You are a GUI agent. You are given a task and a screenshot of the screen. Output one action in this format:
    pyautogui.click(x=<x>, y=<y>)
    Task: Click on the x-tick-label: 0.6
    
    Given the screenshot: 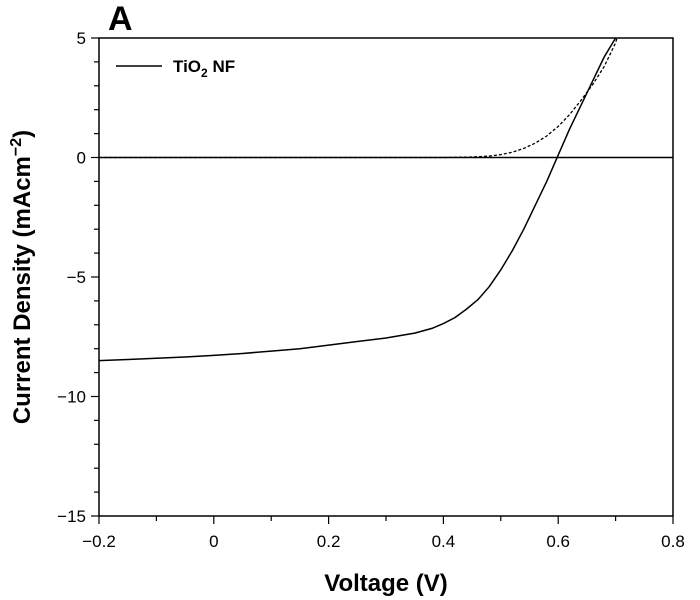 What is the action you would take?
    pyautogui.click(x=558, y=541)
    